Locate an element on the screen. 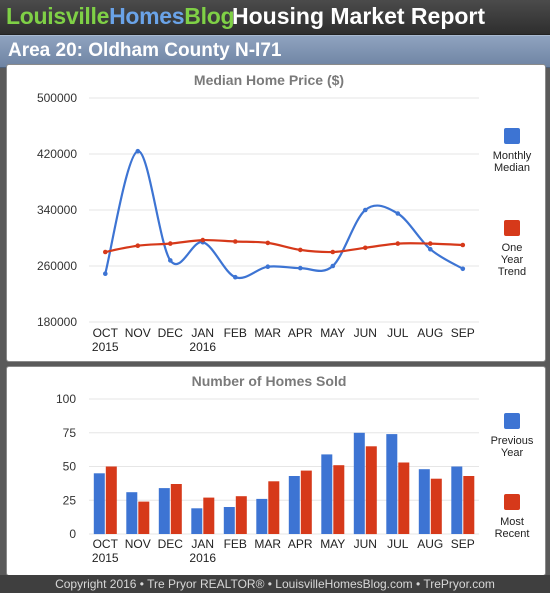 The image size is (550, 593). price-chart-x-tick-label: MAY is located at coordinates (332, 333).